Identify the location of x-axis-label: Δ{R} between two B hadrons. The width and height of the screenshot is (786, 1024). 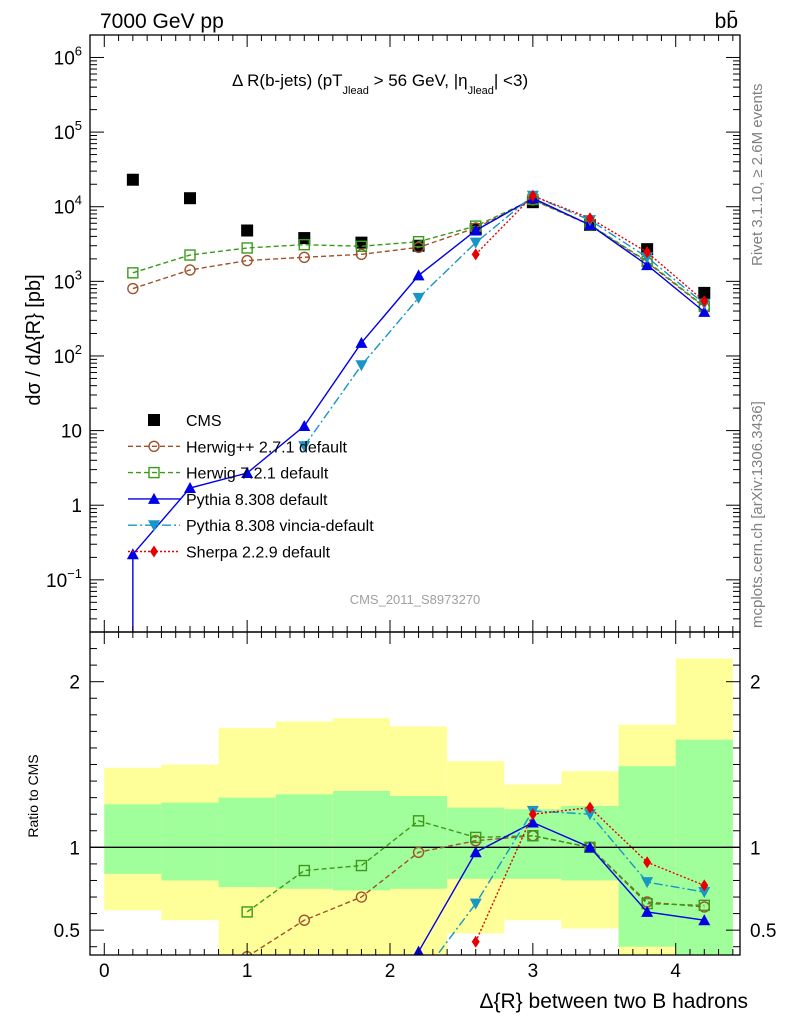
(613, 1001).